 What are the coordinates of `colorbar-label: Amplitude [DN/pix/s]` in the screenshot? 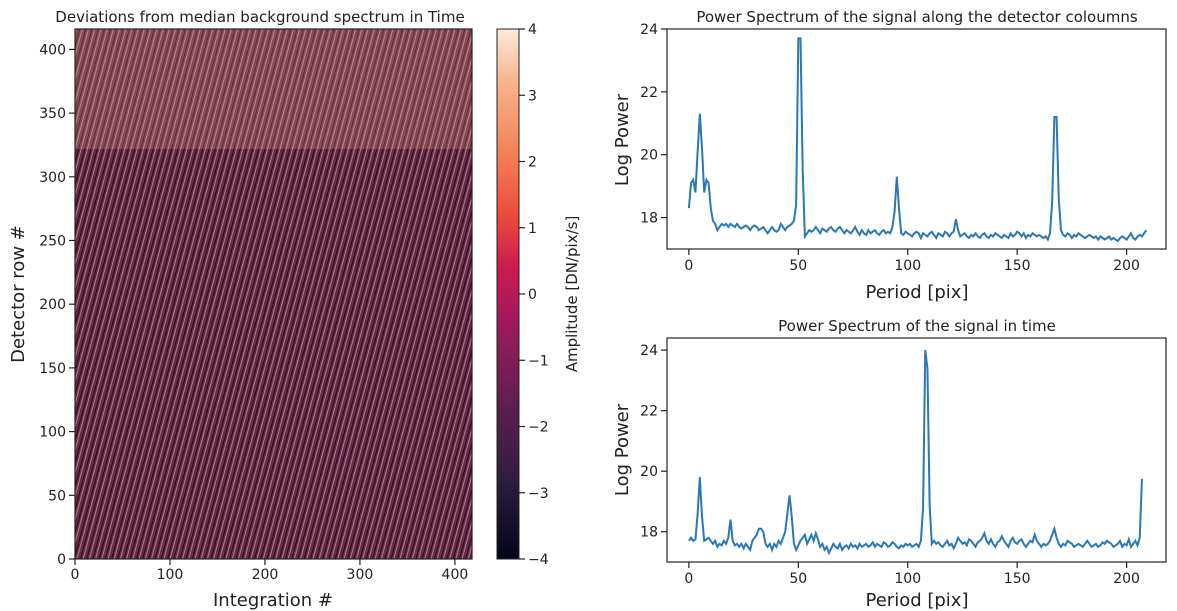 It's located at (572, 294).